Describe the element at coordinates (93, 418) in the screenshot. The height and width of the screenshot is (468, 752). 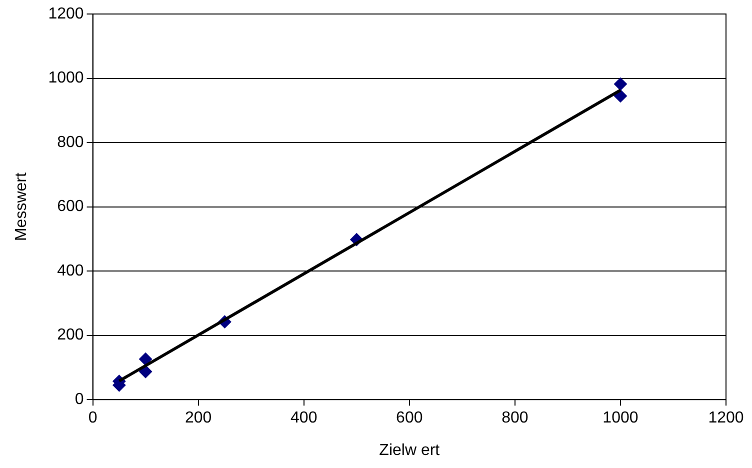
I see `x-tick-label: 0` at that location.